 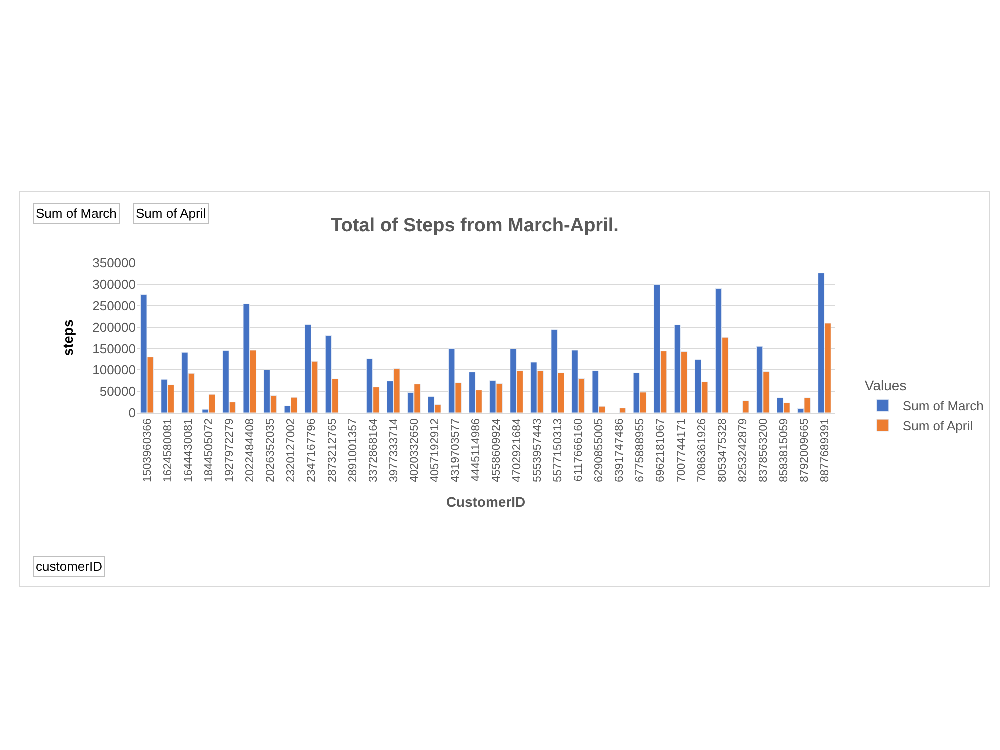 I want to click on legend-label: Sum of April, so click(x=938, y=426).